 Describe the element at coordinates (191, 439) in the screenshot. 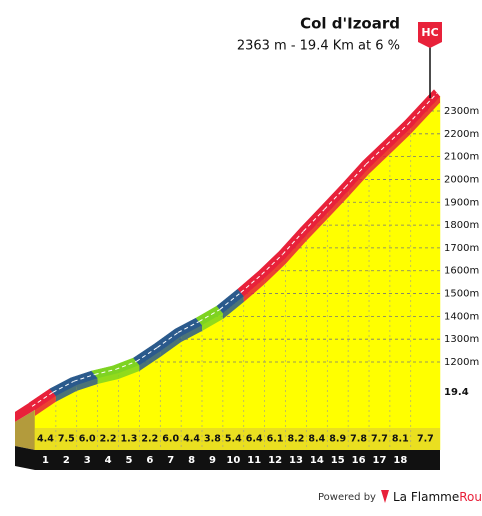

I see `gradient-label: 4.4` at that location.